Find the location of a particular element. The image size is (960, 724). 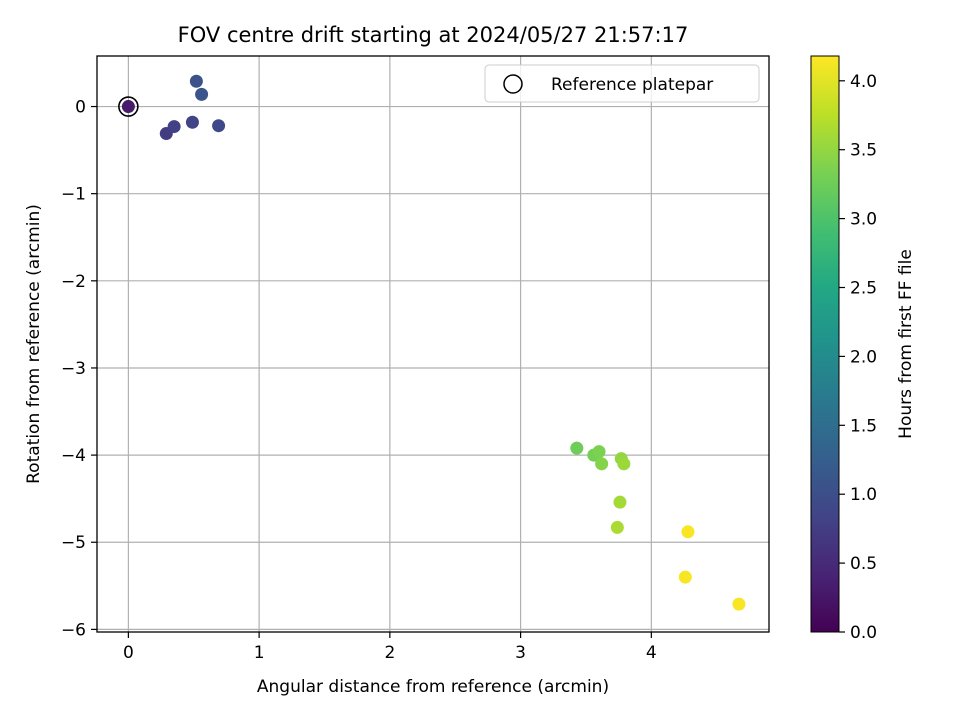

x-tick-label: 1 is located at coordinates (259, 653).